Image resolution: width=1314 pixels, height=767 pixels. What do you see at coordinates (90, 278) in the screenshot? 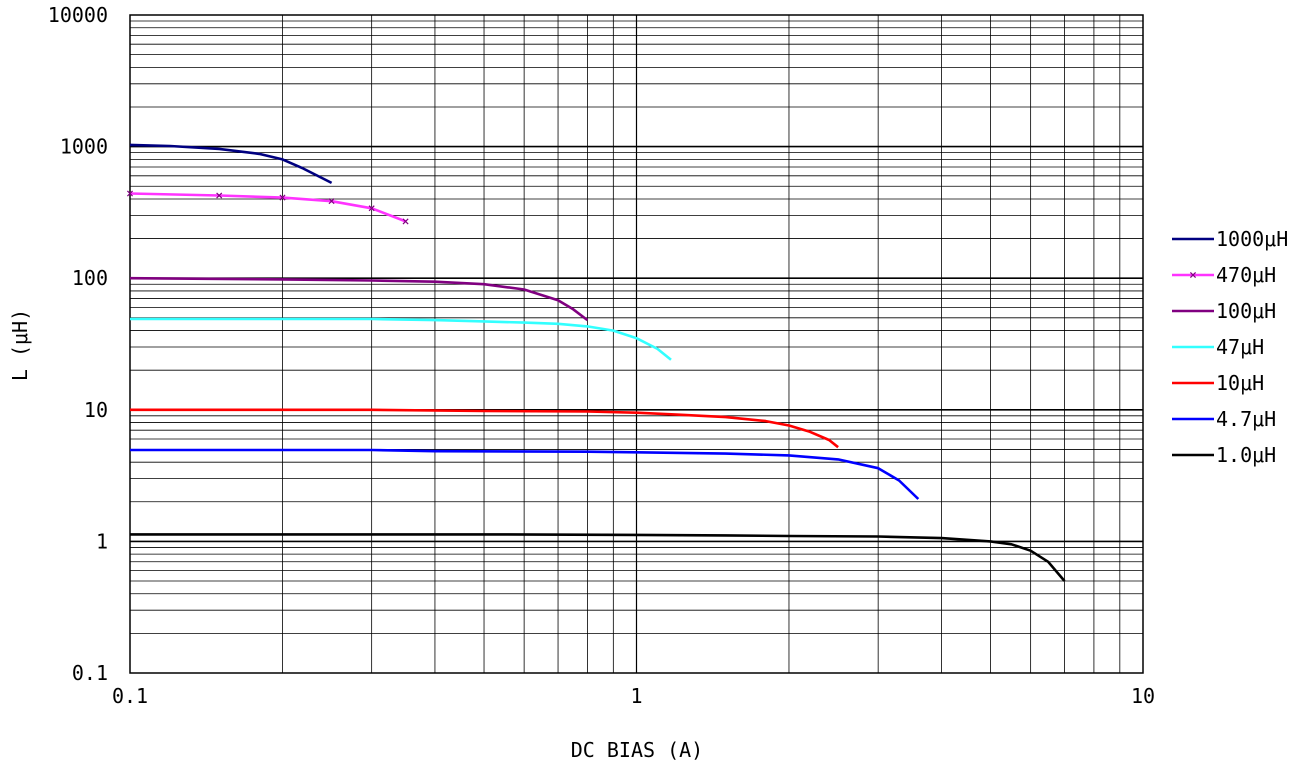
I see `y-tick-label: 100` at bounding box center [90, 278].